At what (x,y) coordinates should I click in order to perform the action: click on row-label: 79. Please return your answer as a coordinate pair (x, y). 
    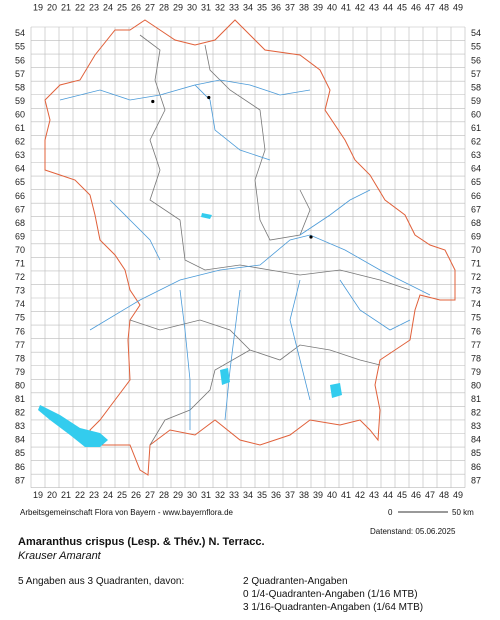
    Looking at the image, I should click on (20, 372).